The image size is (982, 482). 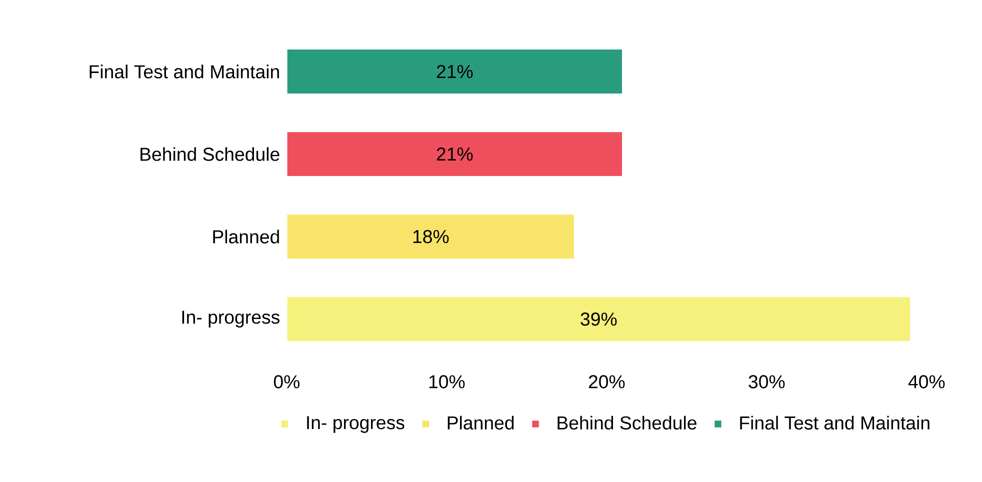 I want to click on y-tick-label: In- progress, so click(x=231, y=319).